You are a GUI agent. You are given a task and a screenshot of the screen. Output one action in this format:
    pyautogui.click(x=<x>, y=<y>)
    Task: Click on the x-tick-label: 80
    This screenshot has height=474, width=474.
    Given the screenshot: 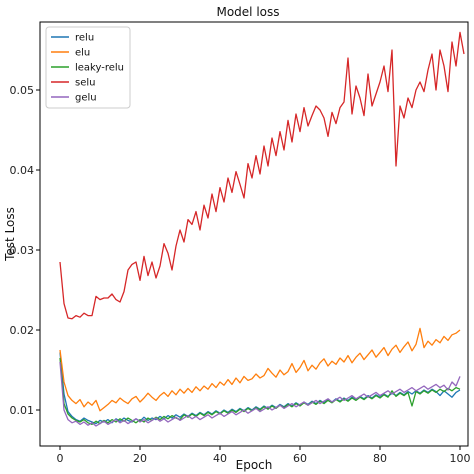 What is the action you would take?
    pyautogui.click(x=380, y=458)
    